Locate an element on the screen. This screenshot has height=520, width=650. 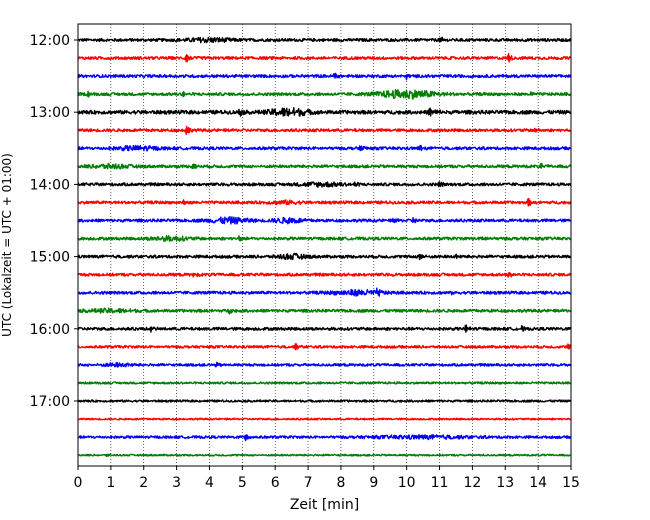
x-tick-label: 14 is located at coordinates (538, 483).